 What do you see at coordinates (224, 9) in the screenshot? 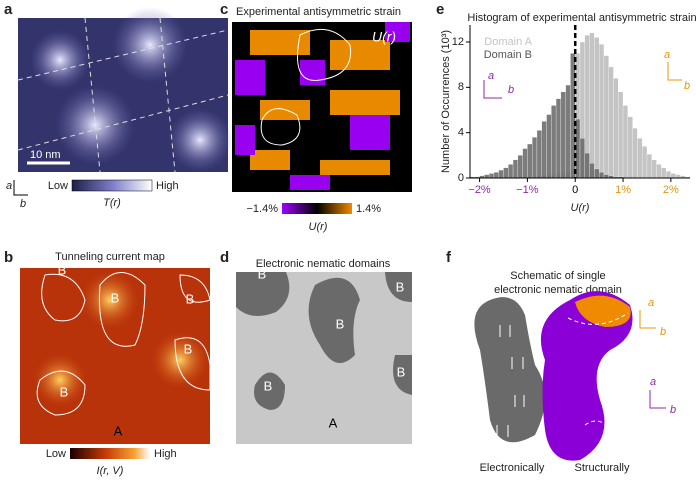
I see `panel-label: c` at bounding box center [224, 9].